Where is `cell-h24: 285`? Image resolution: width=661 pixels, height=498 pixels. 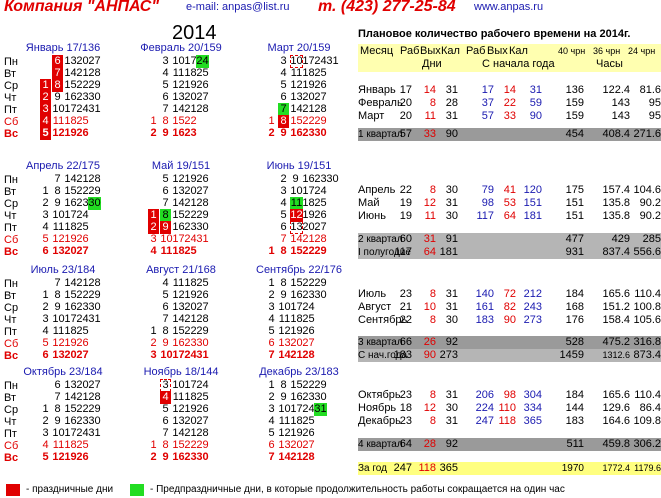
cell-h24: 285 is located at coordinates (651, 239).